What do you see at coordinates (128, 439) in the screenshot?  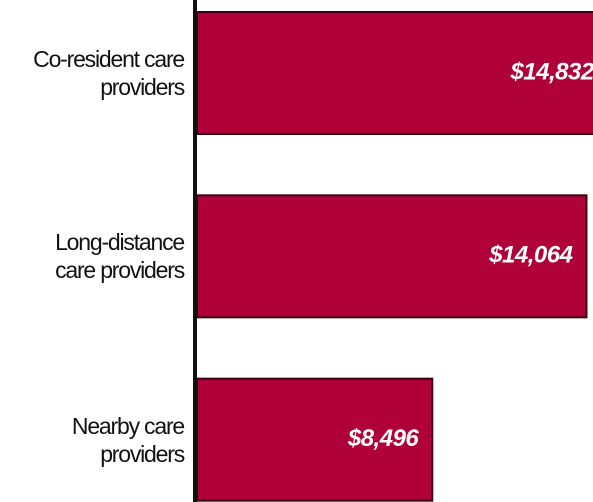 I see `category-label: Nearby care providers` at bounding box center [128, 439].